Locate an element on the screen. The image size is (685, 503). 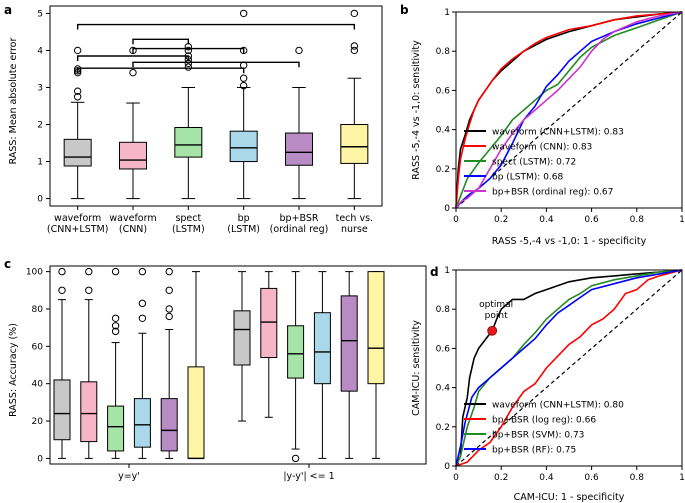
d-ytick-label-2: 0.4 is located at coordinates (443, 389).